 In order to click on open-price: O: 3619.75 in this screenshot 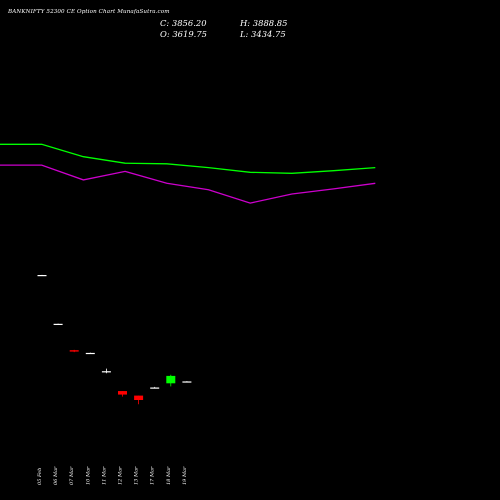, I will do `click(183, 34)`.